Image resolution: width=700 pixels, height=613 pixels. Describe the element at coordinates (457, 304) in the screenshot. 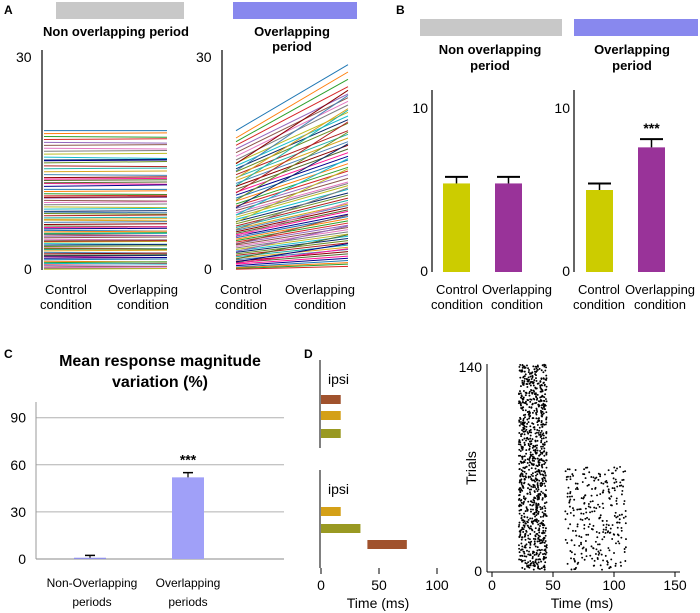

I see `b-left-cat-control-line2: condition` at that location.